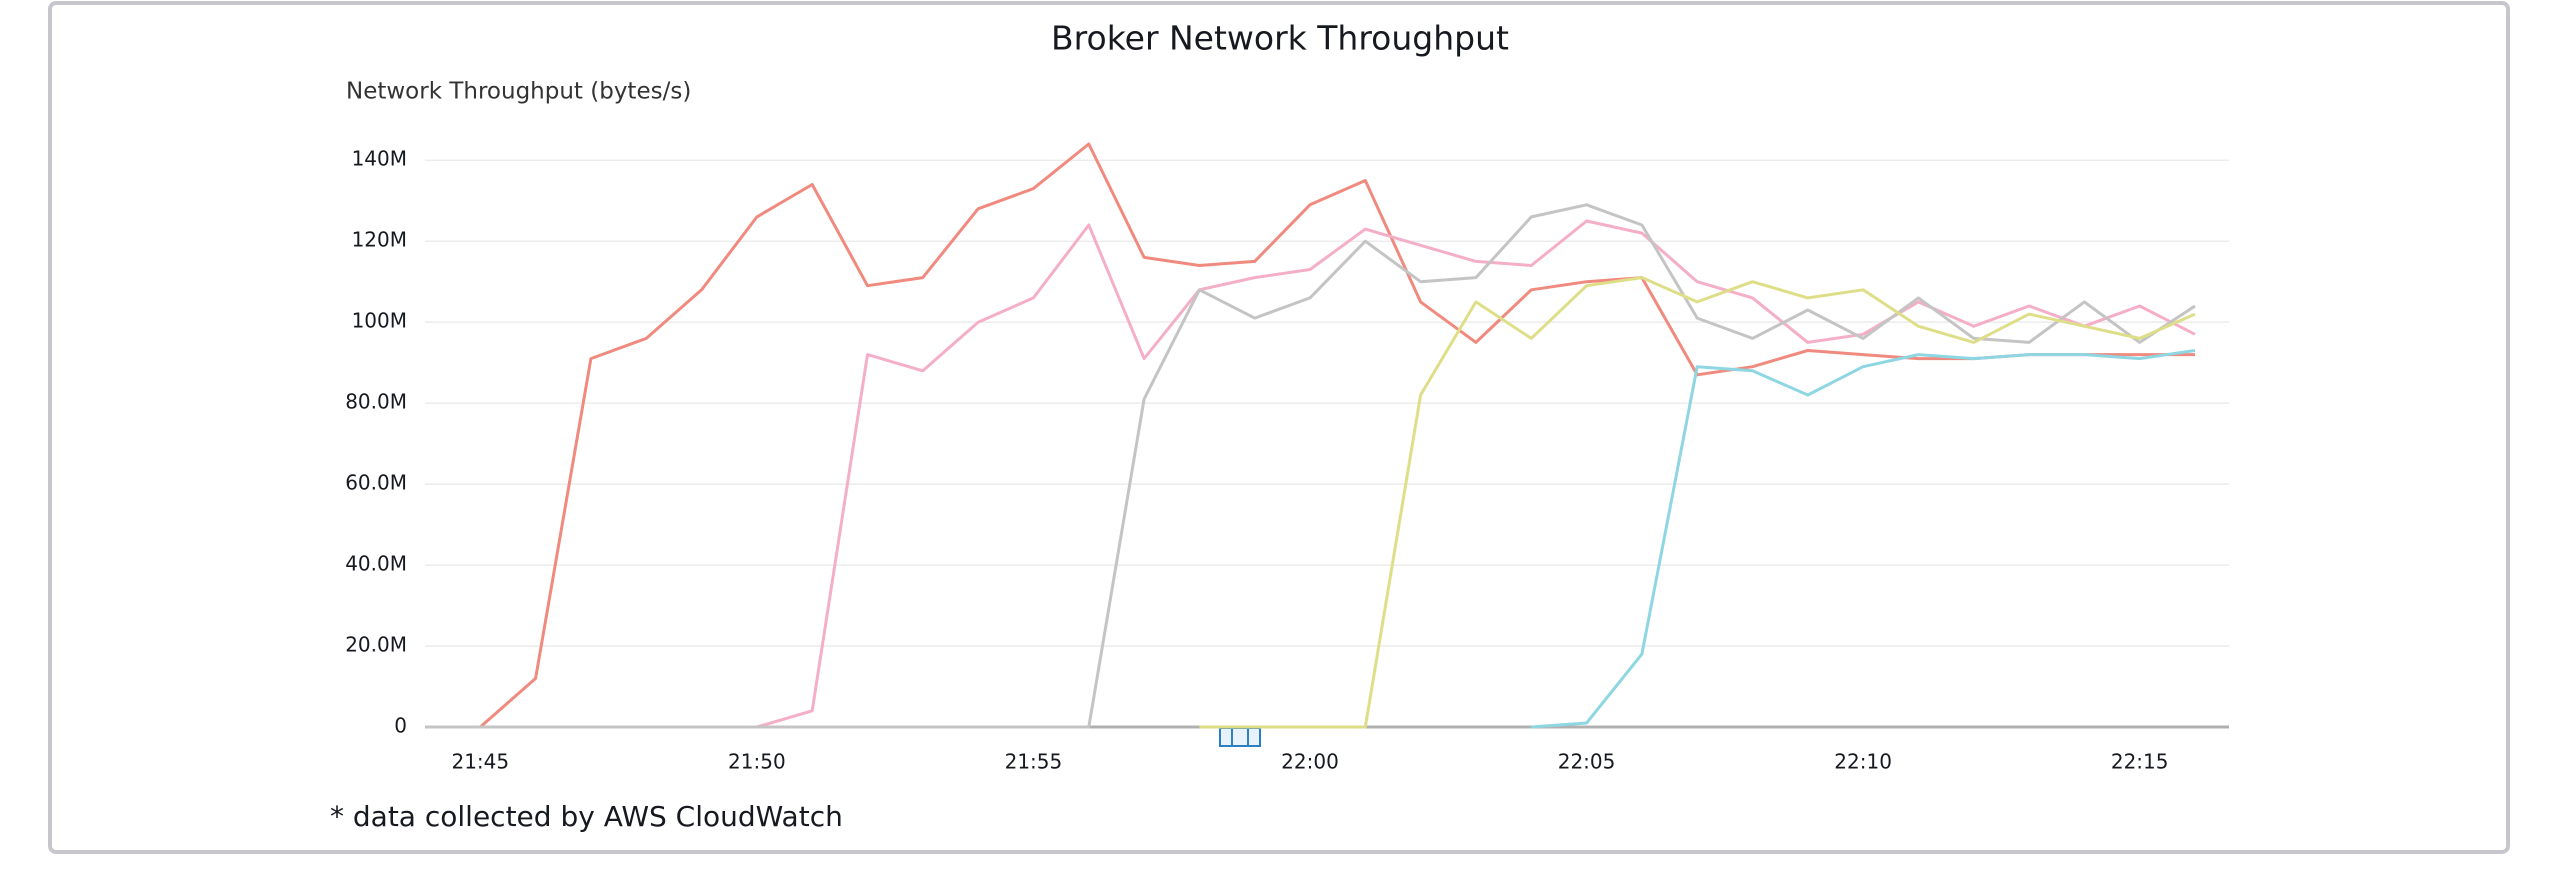 The image size is (2560, 880). Describe the element at coordinates (379, 240) in the screenshot. I see `y-tick-label: 120M` at that location.